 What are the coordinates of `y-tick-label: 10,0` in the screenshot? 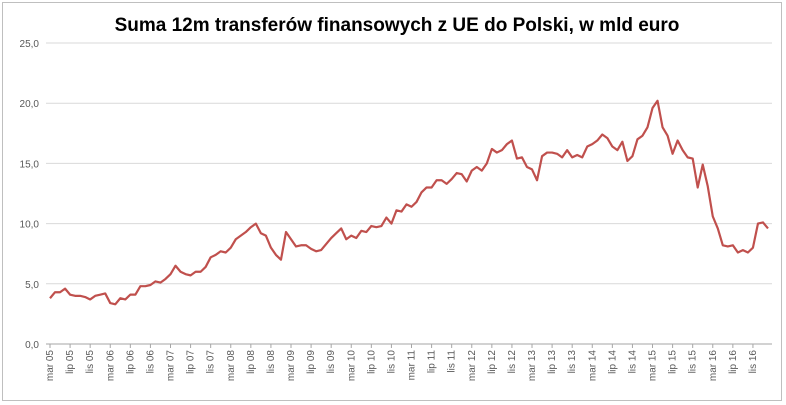 It's located at (30, 225).